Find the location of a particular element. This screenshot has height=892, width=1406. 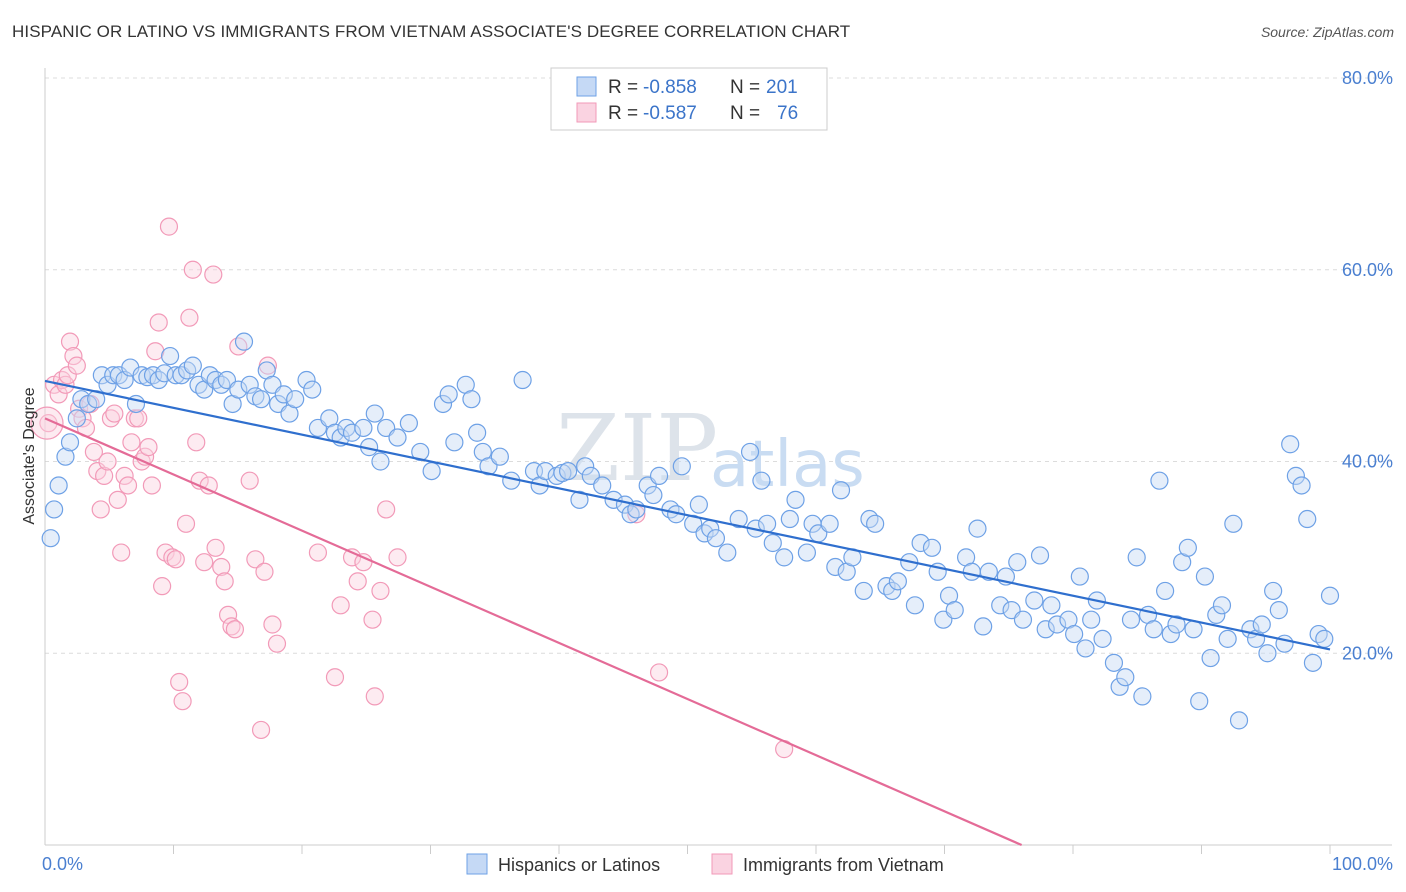

legend-n-label: N = is located at coordinates (745, 113).